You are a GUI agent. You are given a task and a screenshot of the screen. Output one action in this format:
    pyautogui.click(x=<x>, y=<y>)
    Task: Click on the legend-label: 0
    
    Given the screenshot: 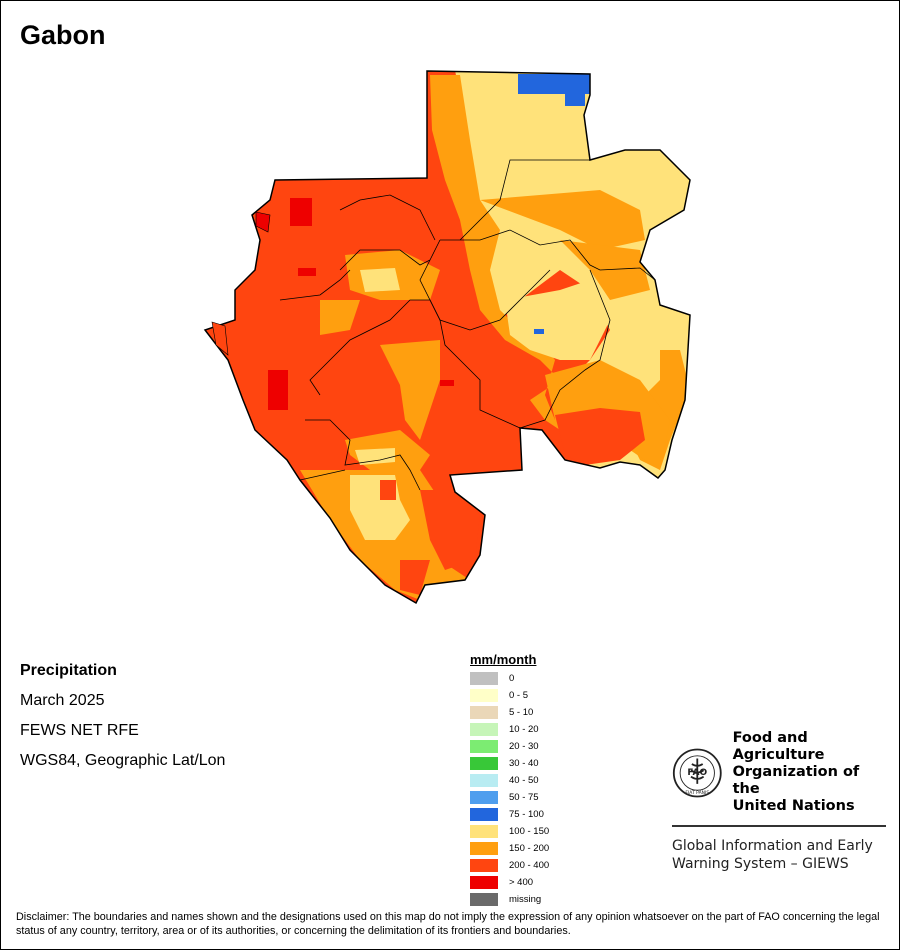 What is the action you would take?
    pyautogui.click(x=512, y=678)
    